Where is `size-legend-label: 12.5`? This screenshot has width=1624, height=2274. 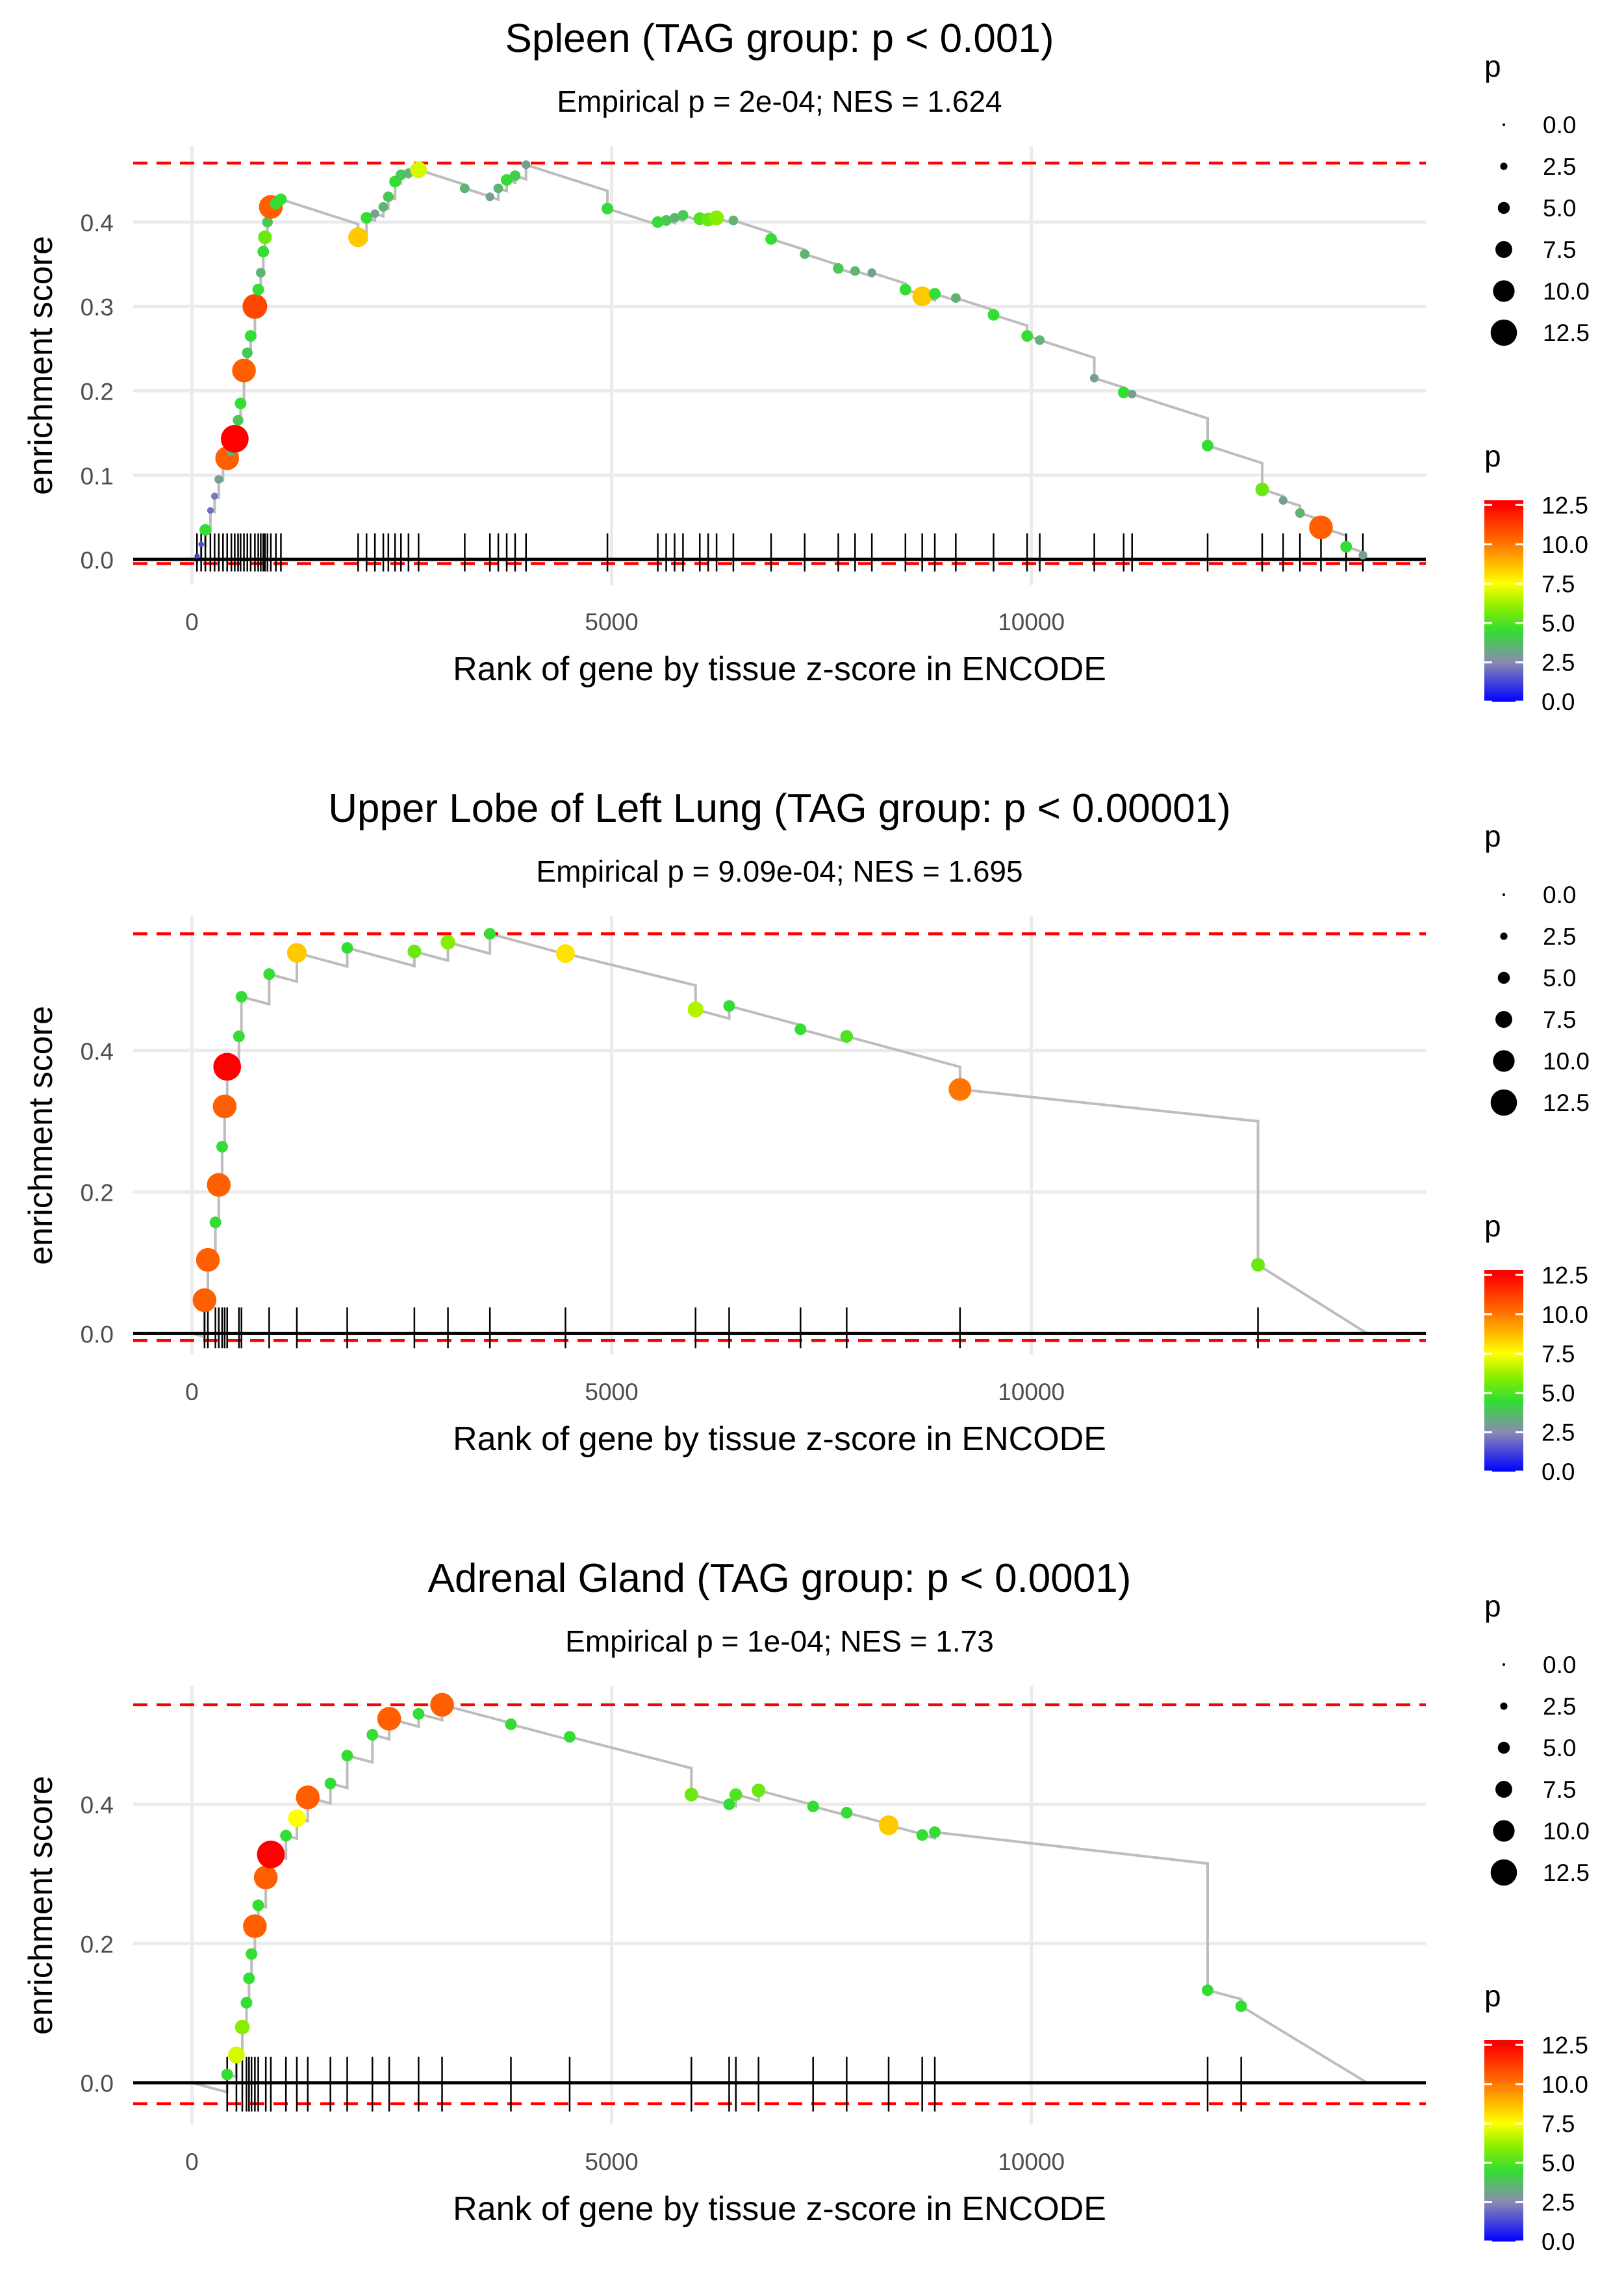
size-legend-label: 12.5 is located at coordinates (1566, 333).